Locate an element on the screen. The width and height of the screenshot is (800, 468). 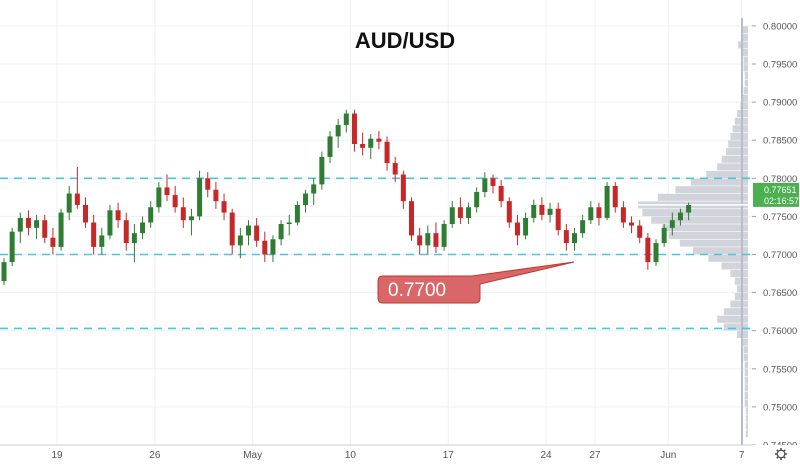
y-tick-label: 0.78000 is located at coordinates (780, 179).